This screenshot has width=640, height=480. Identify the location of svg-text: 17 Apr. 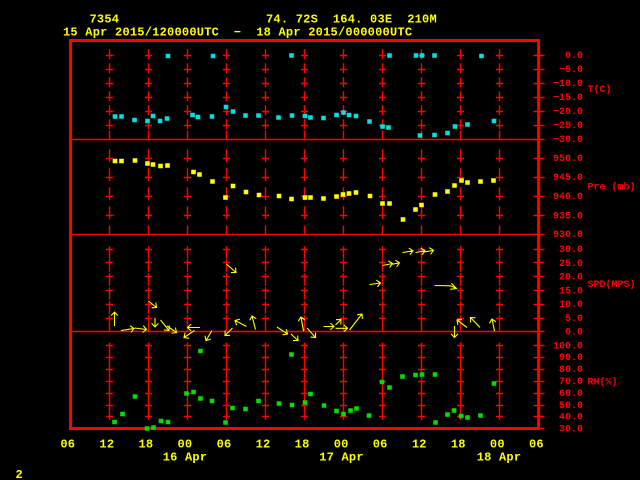
(341, 458).